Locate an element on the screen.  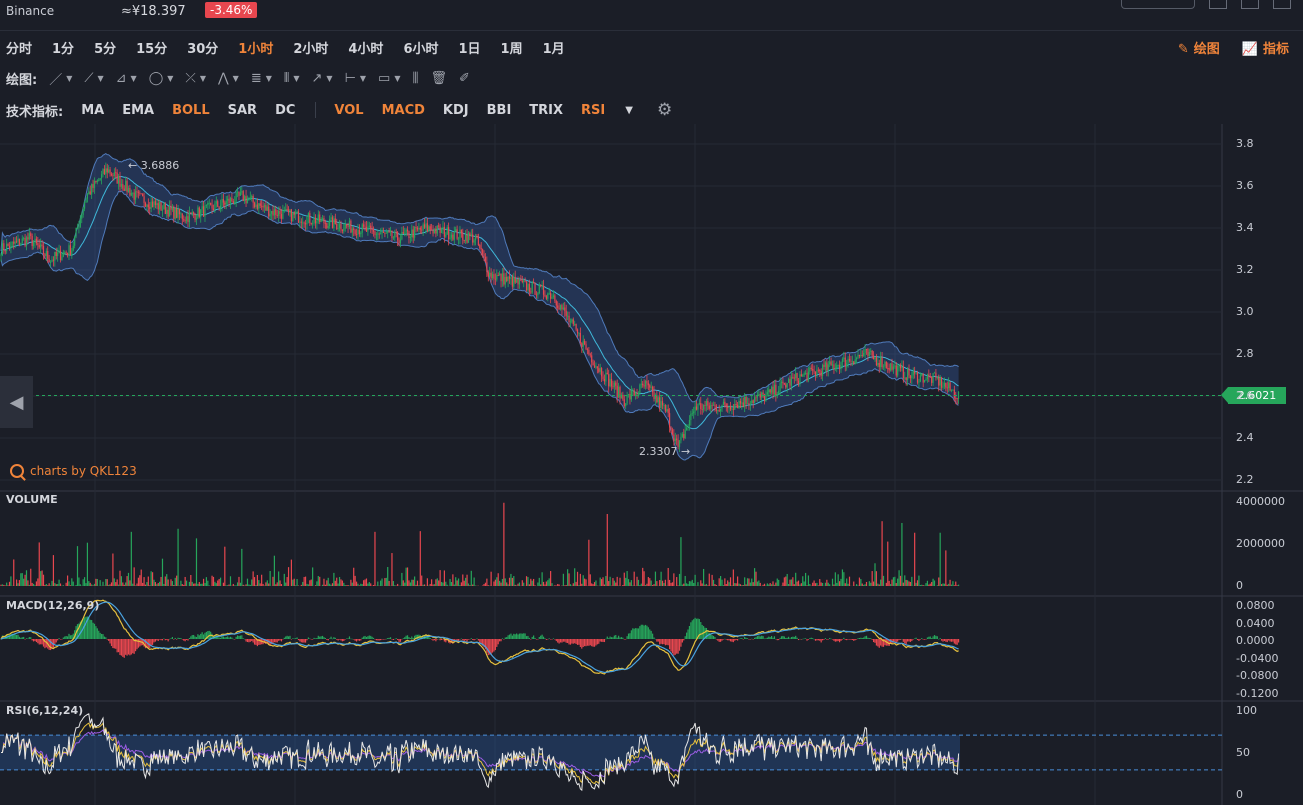
macd-axis-label: -0.0400 is located at coordinates (1257, 658).